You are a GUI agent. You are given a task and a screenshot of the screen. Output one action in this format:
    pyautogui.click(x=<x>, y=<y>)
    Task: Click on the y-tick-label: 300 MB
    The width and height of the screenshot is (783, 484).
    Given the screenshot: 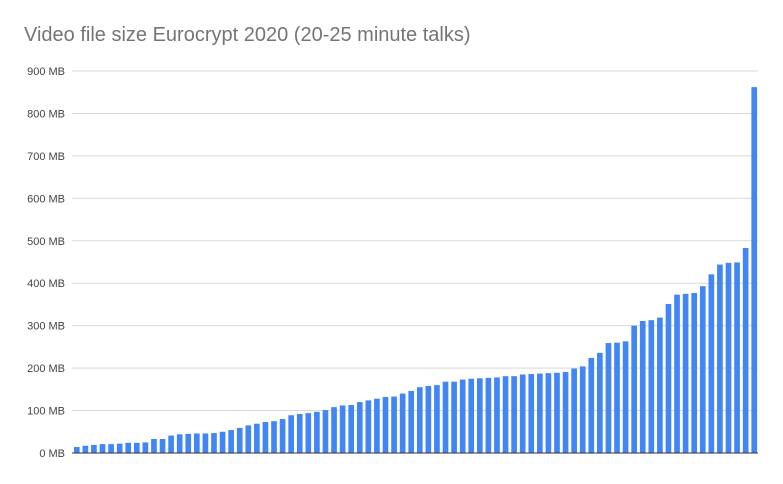 What is the action you would take?
    pyautogui.click(x=46, y=327)
    